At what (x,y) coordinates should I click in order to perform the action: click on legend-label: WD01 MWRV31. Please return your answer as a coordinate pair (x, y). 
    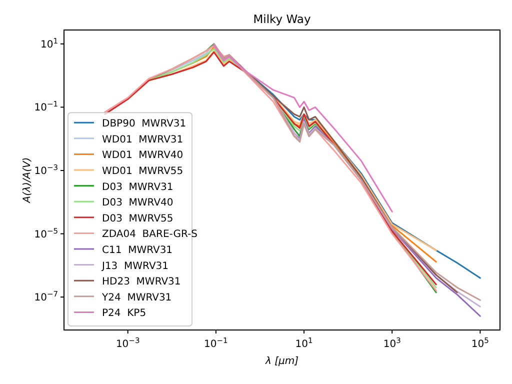
    Looking at the image, I should click on (143, 140).